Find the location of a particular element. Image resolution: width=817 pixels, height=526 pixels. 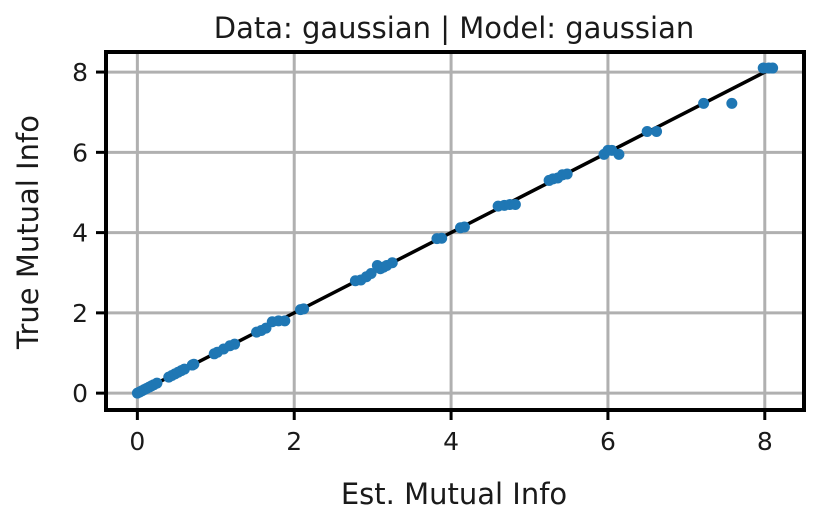

chart-title: Data: gaussian | Model: gaussian is located at coordinates (454, 28).